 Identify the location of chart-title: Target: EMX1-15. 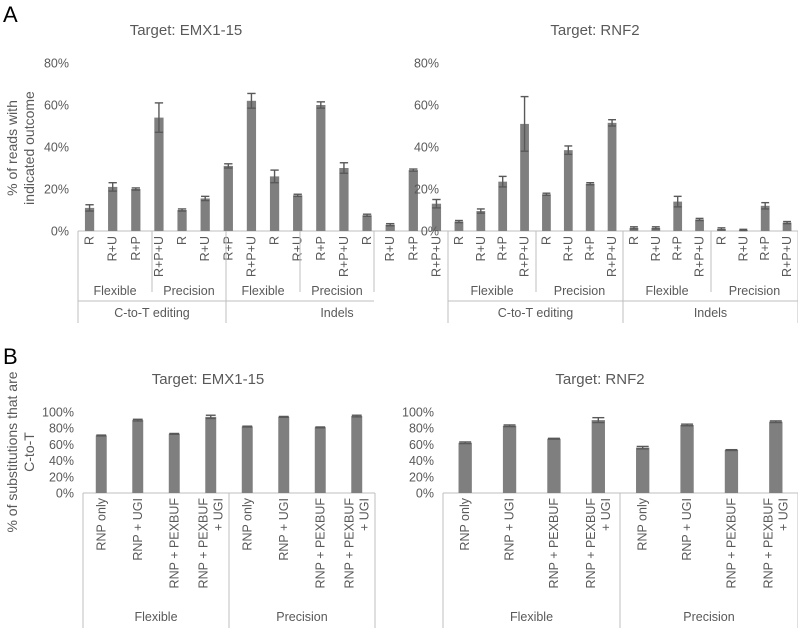
(186, 30).